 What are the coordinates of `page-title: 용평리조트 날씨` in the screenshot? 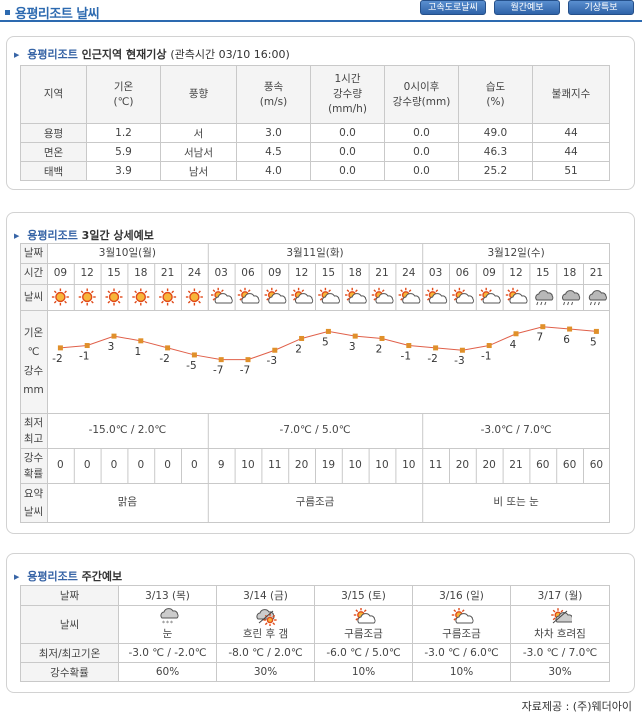 It's located at (52, 12).